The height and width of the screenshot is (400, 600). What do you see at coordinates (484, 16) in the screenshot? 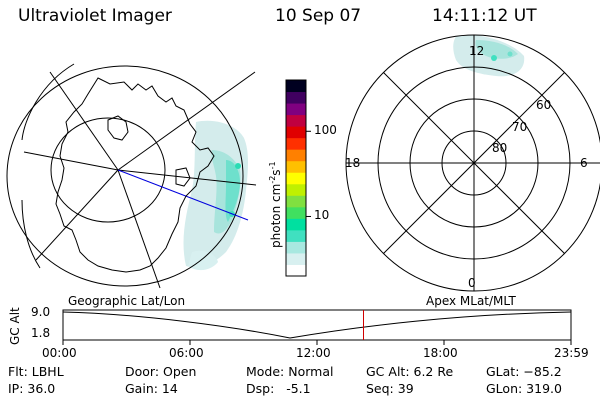
I see `time-label: 14:11:12 UT` at bounding box center [484, 16].